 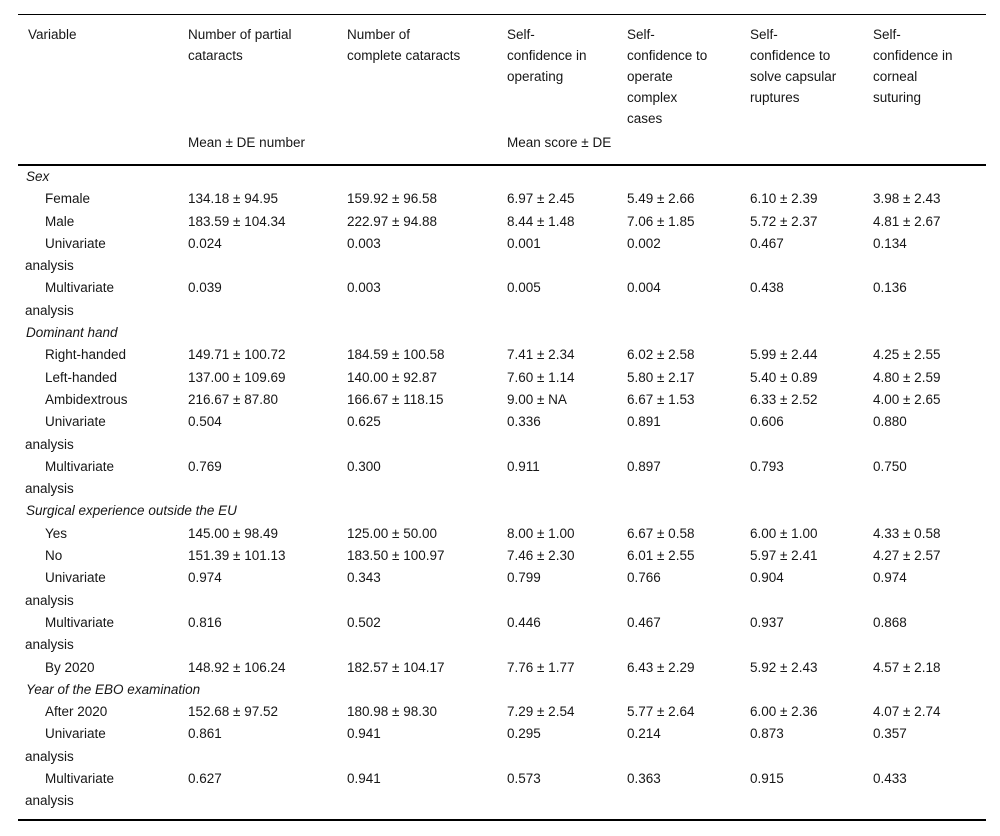 I want to click on cell-value: 9.00 ± NA, so click(x=537, y=399).